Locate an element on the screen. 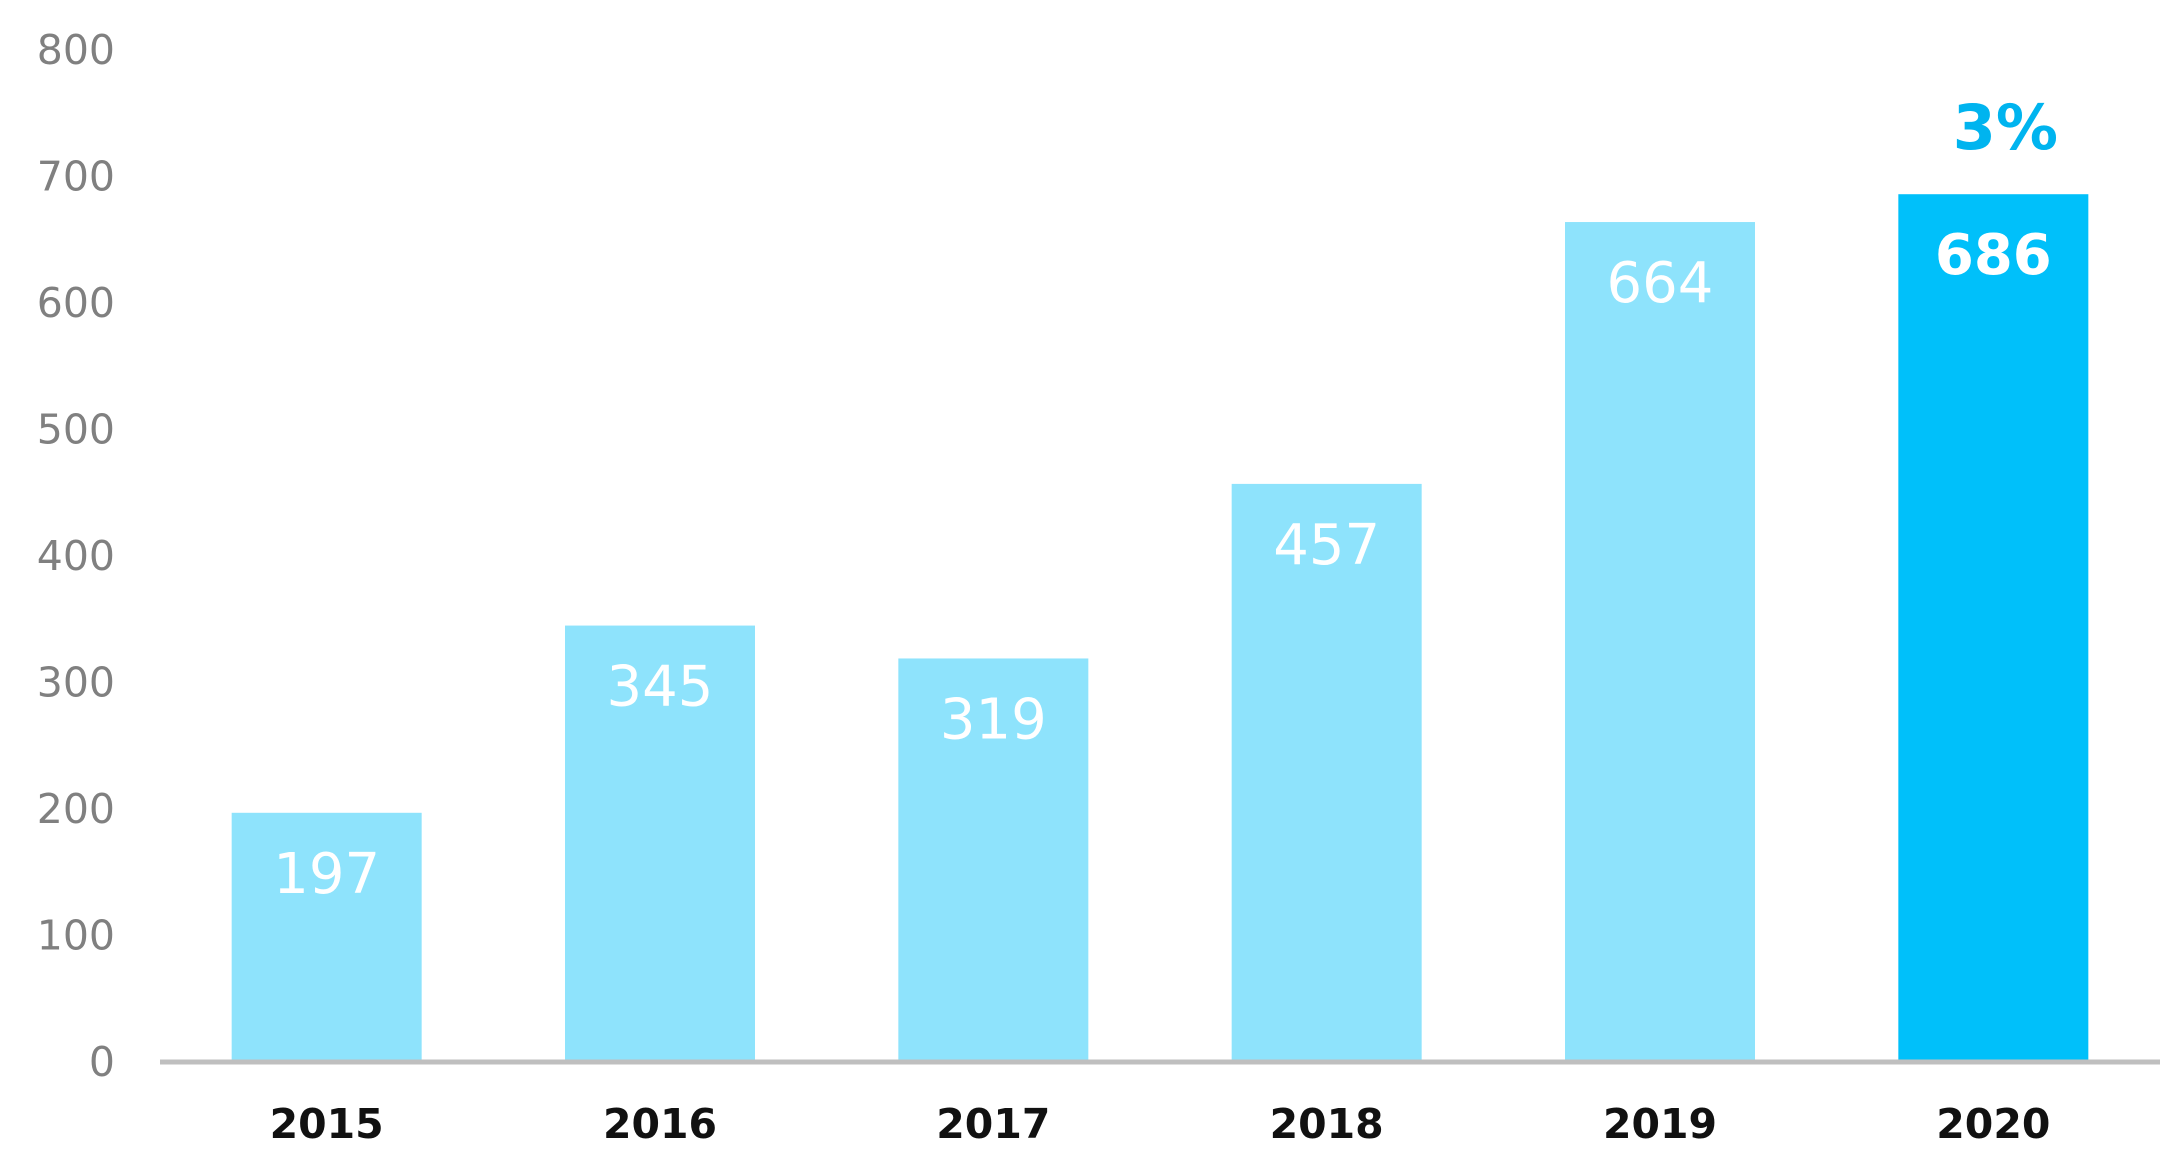 The image size is (2183, 1169). y-tick-label: 300 is located at coordinates (76, 683).